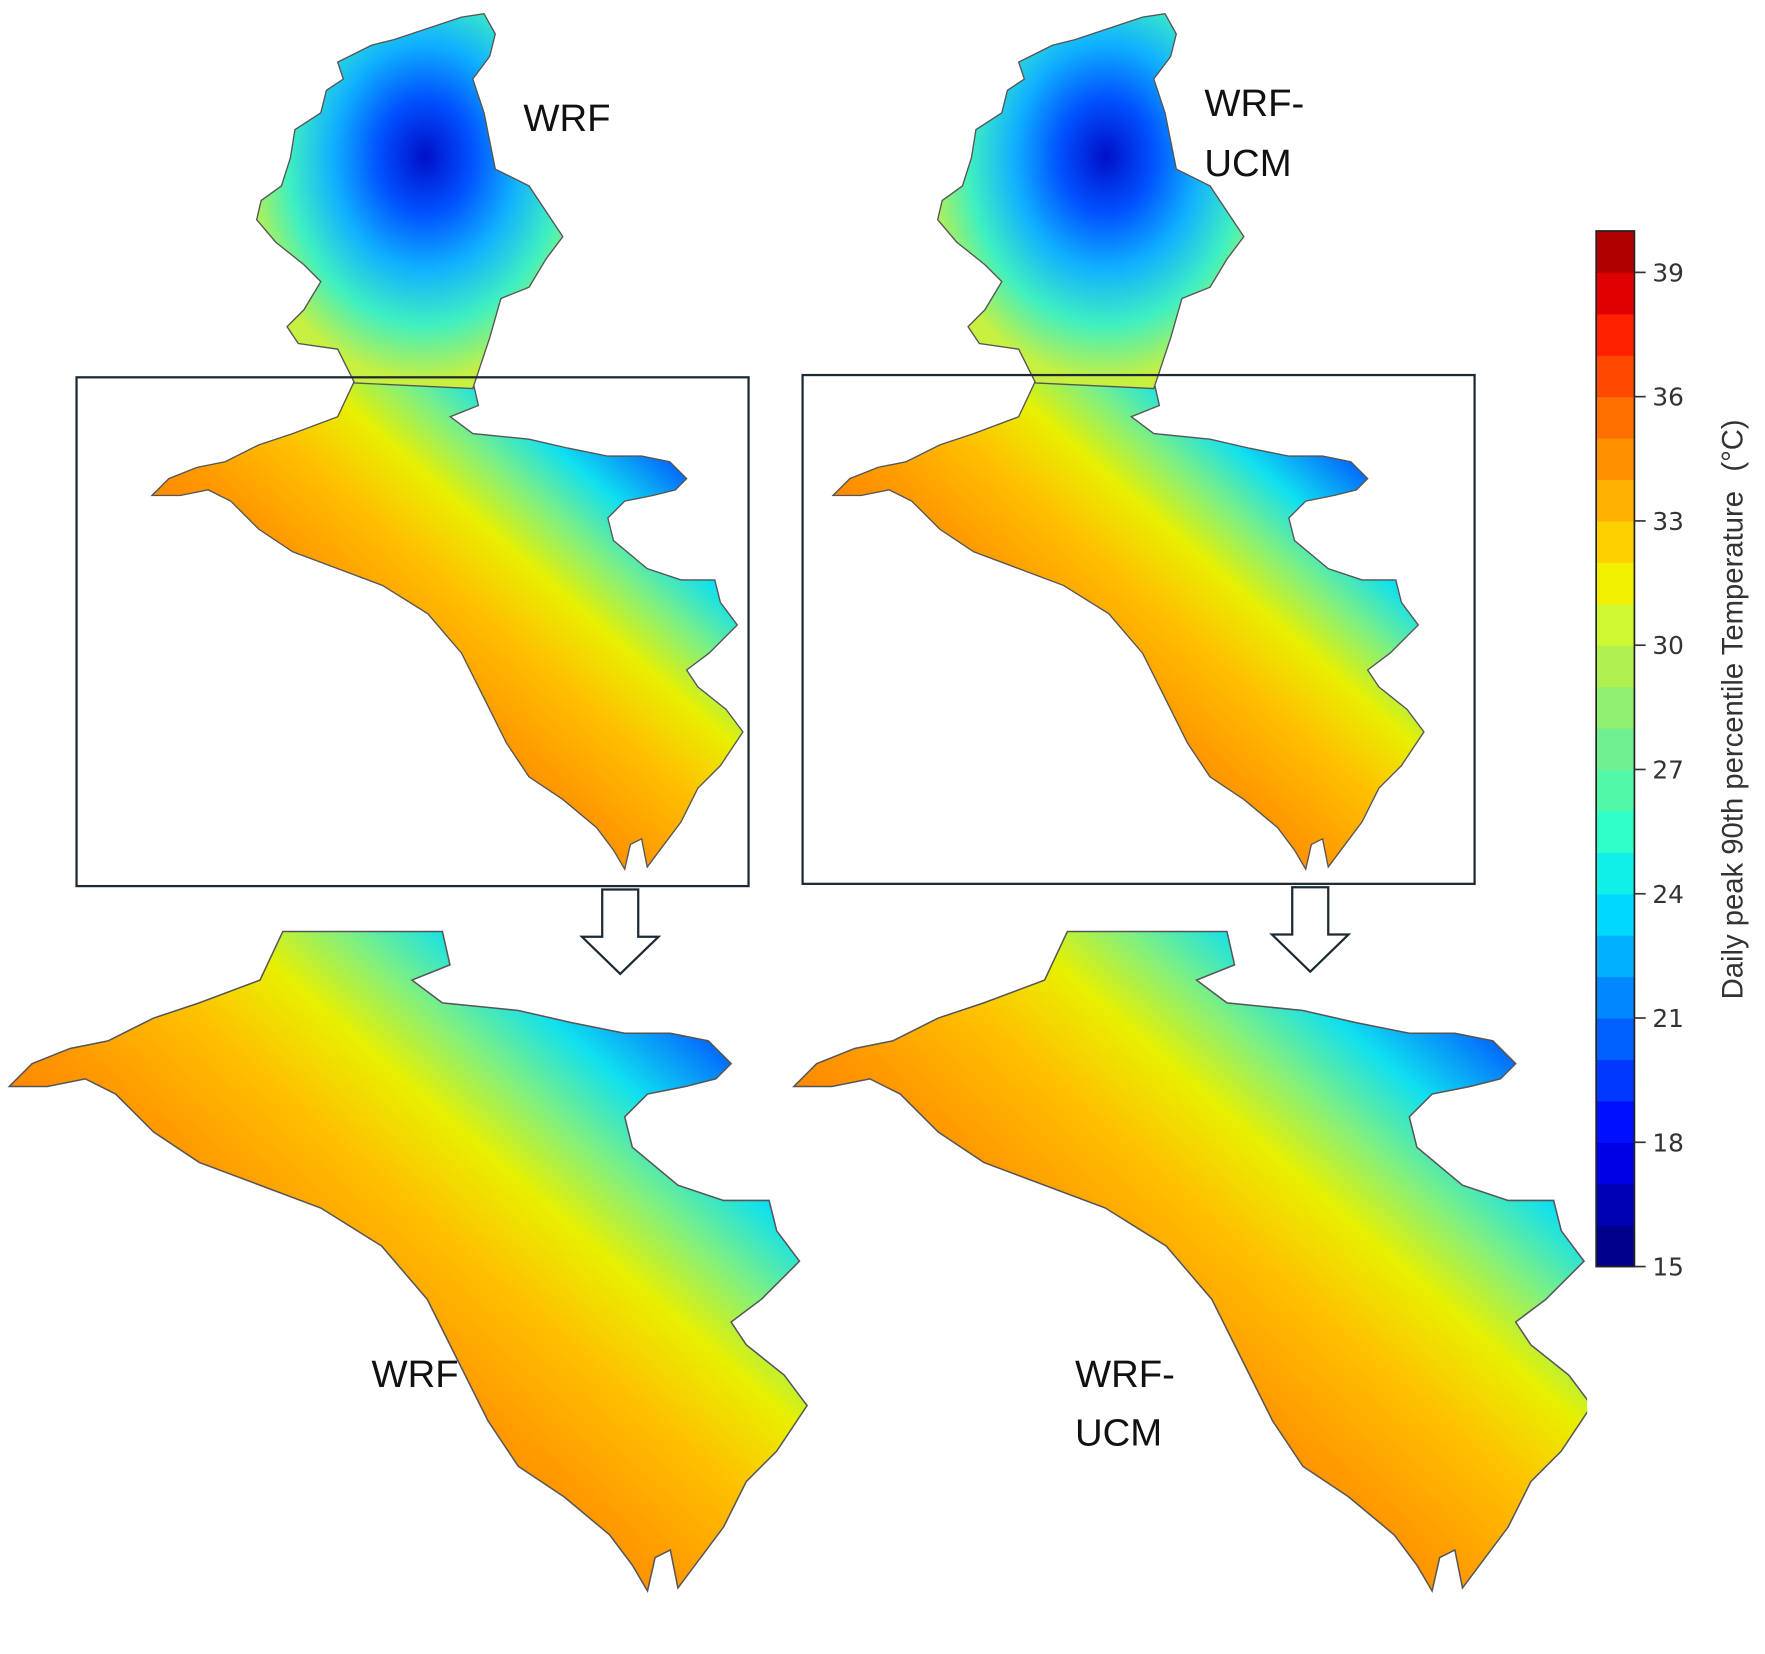  What do you see at coordinates (1668, 521) in the screenshot?
I see `colorbar-tick-label: 33` at bounding box center [1668, 521].